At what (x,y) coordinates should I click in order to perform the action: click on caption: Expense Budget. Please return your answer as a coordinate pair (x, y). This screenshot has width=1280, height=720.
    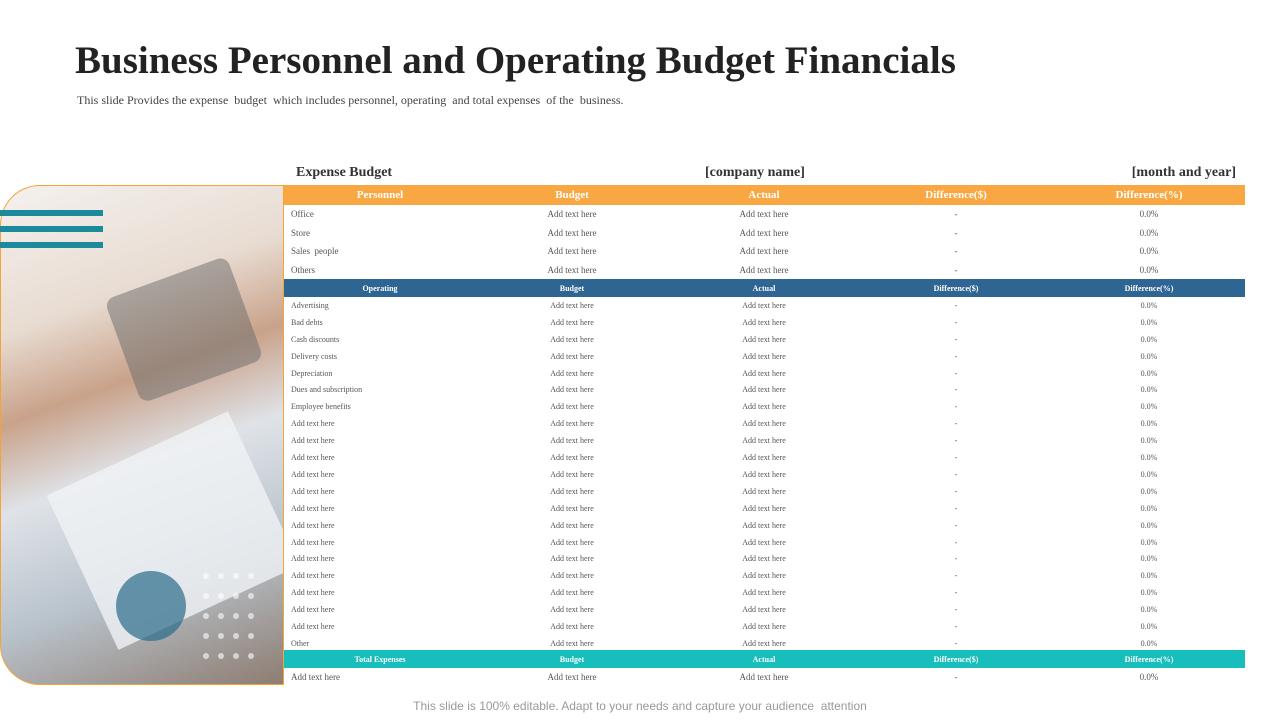
    Looking at the image, I should click on (344, 172).